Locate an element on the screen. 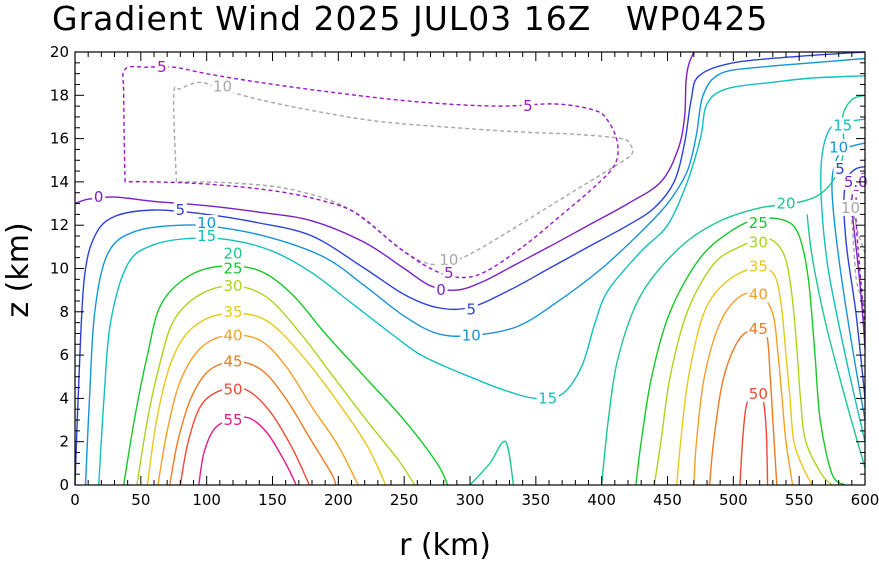 This screenshot has height=561, width=879. x-tick-label: 50 is located at coordinates (140, 500).